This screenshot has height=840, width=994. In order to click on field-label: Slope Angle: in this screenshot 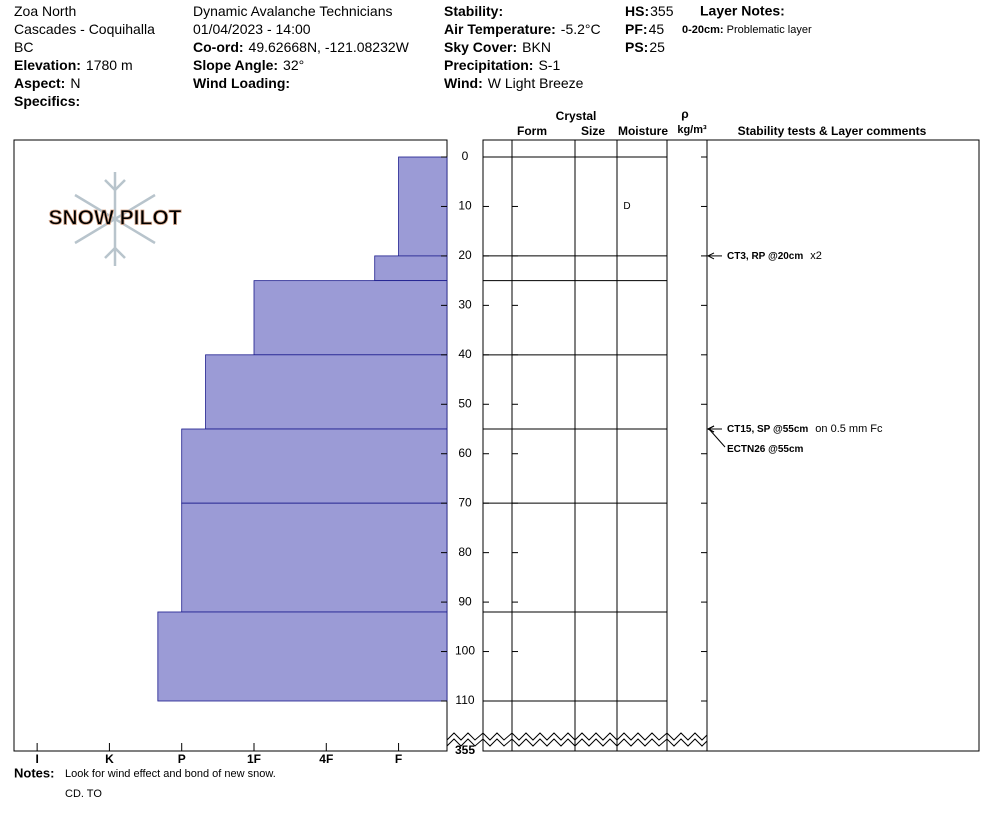, I will do `click(235, 65)`.